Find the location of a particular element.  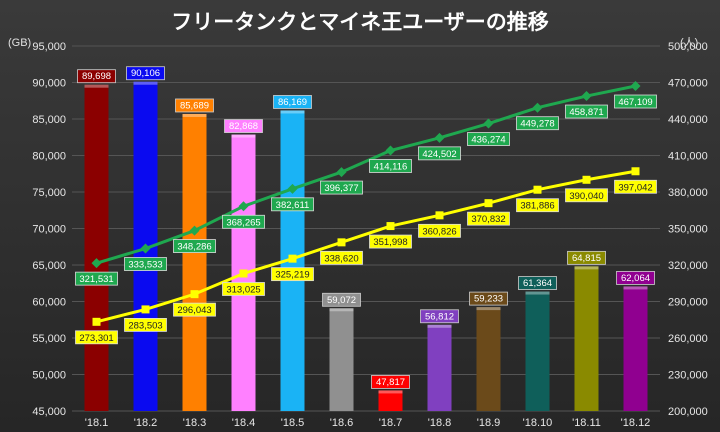

left-axis-tick-label: 85,000 is located at coordinates (49, 120).